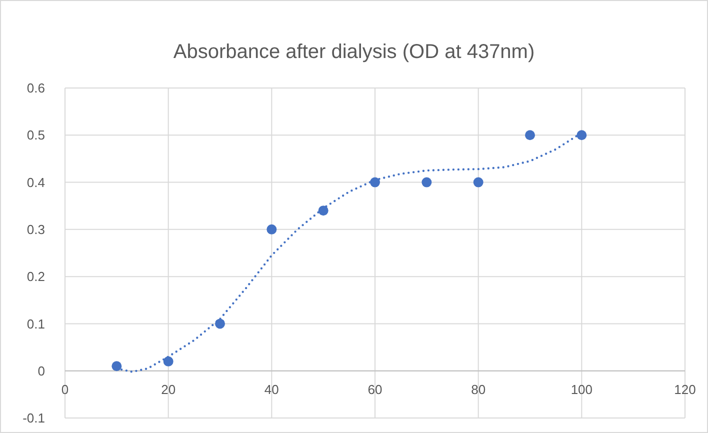 The width and height of the screenshot is (708, 433). What do you see at coordinates (35, 182) in the screenshot?
I see `y-tick-label: 0.4` at bounding box center [35, 182].